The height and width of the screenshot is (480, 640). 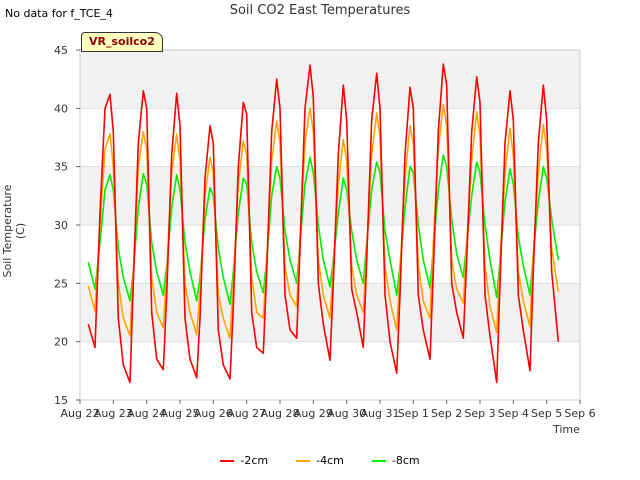 What do you see at coordinates (61, 50) in the screenshot?
I see `y-tick-label: 45` at bounding box center [61, 50].